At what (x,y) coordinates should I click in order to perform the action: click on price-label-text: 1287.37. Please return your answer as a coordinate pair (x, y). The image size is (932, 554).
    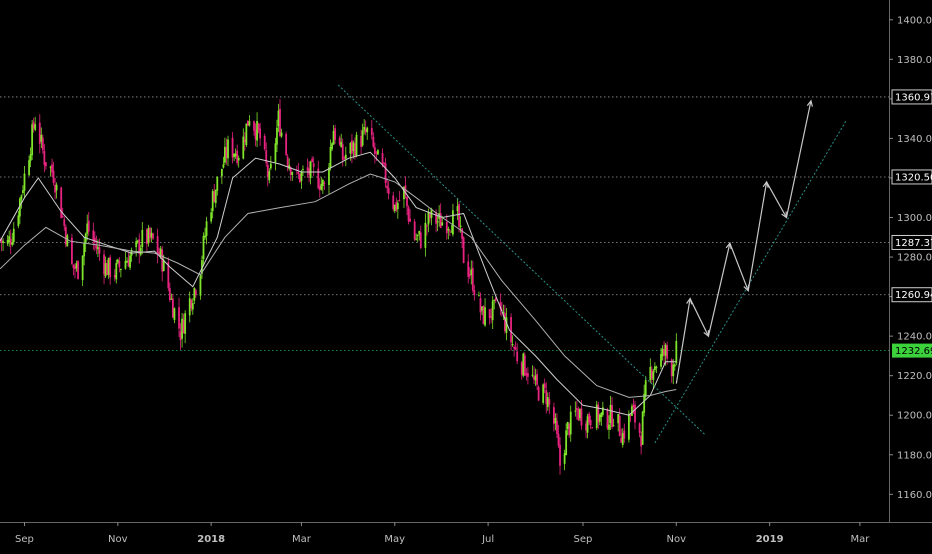
    Looking at the image, I should click on (913, 243).